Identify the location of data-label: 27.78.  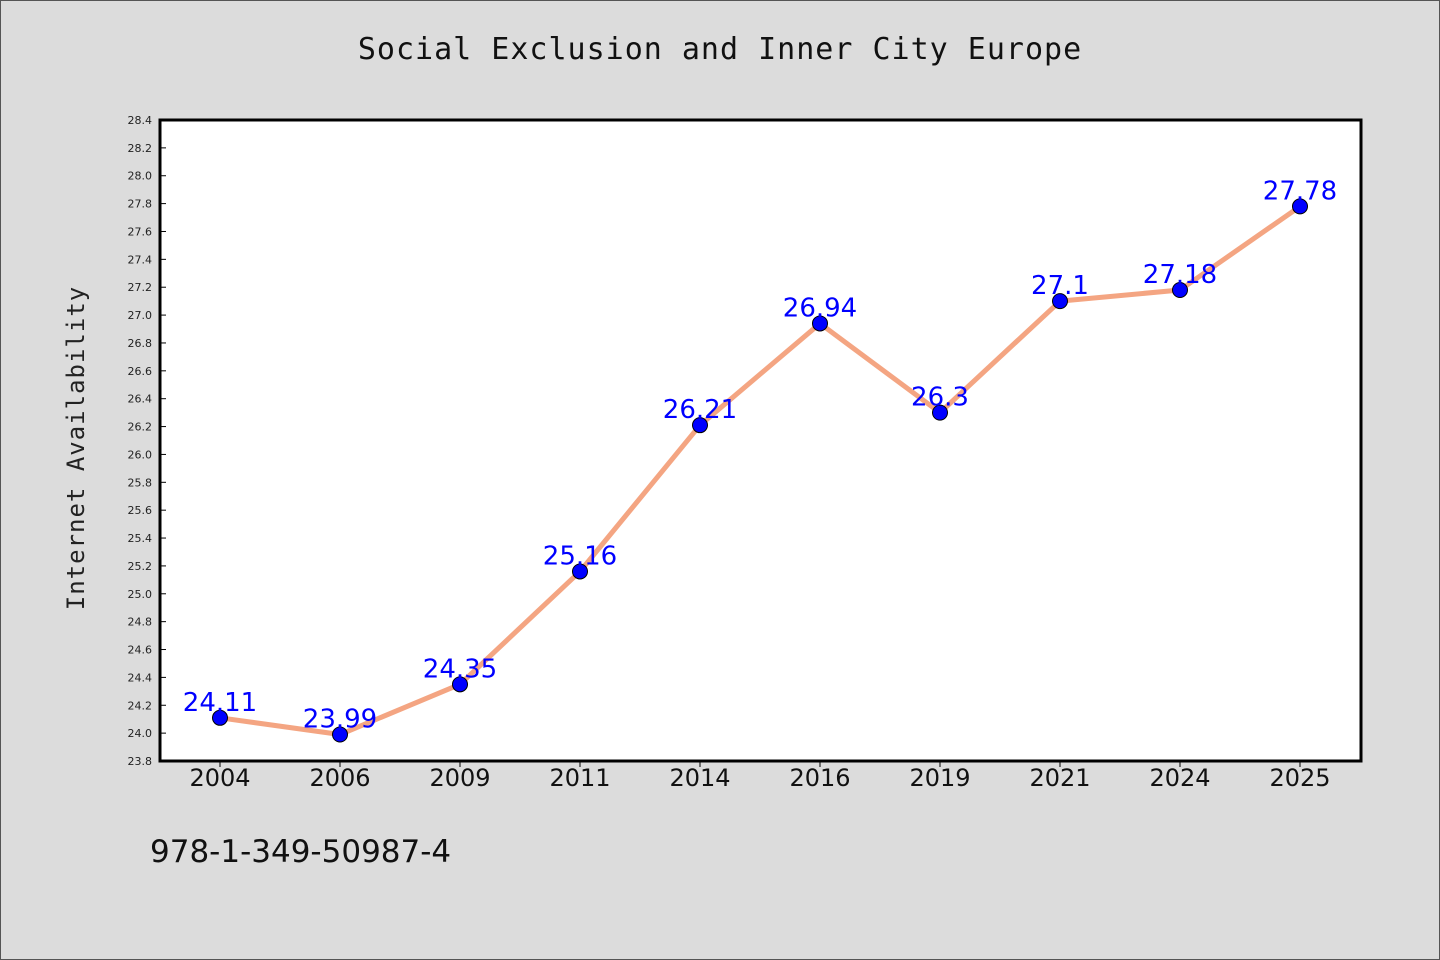
(1300, 191).